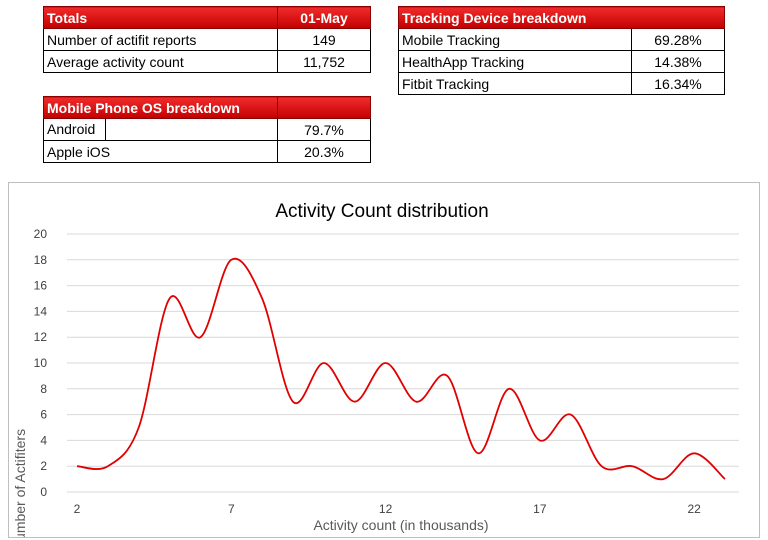 The width and height of the screenshot is (768, 540). I want to click on table-row: HealthApp Tracking 14.38%, so click(561, 61).